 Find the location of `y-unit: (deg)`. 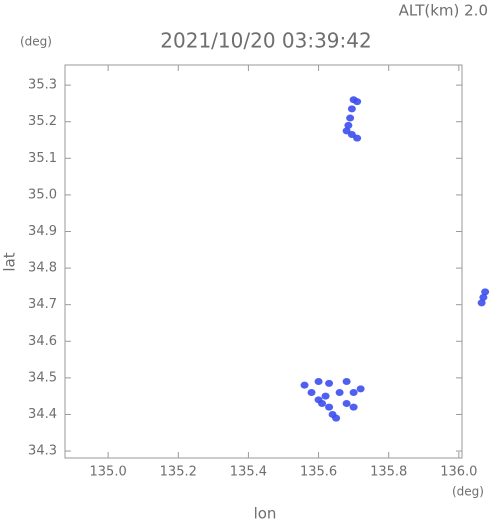

y-unit: (deg) is located at coordinates (36, 42).